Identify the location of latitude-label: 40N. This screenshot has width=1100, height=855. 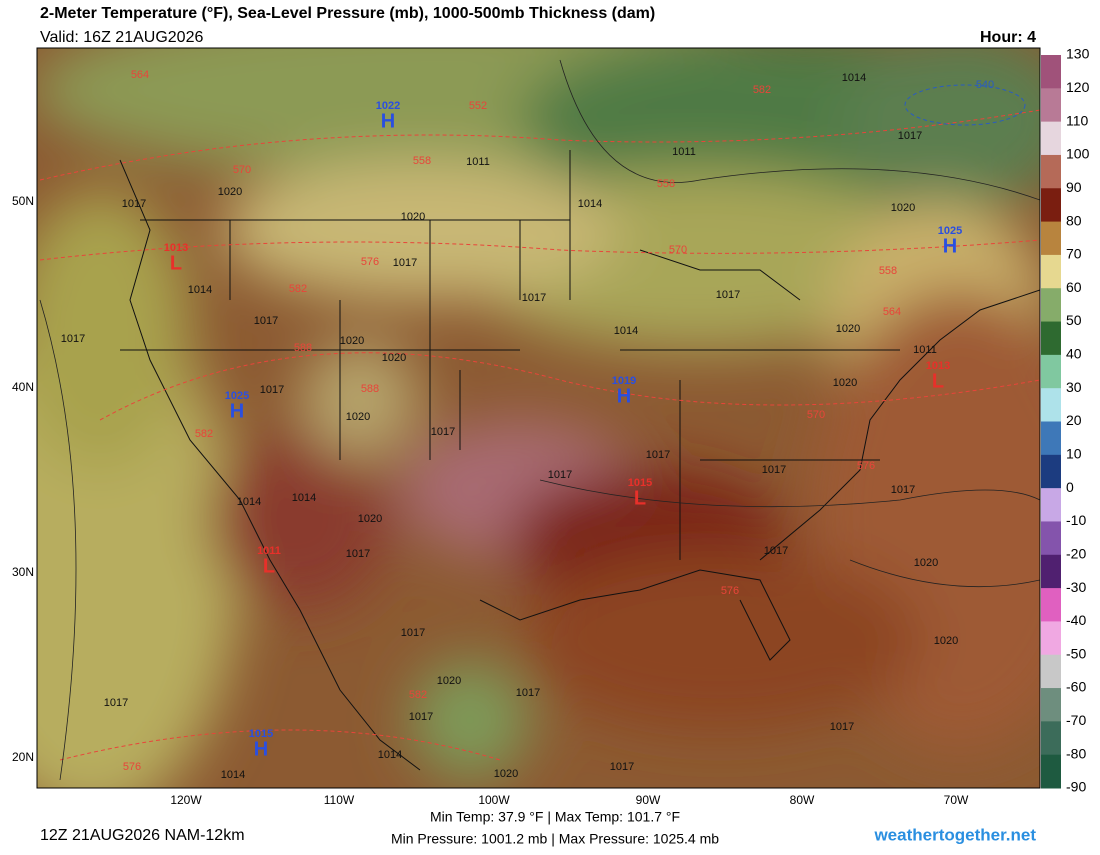
(23, 387).